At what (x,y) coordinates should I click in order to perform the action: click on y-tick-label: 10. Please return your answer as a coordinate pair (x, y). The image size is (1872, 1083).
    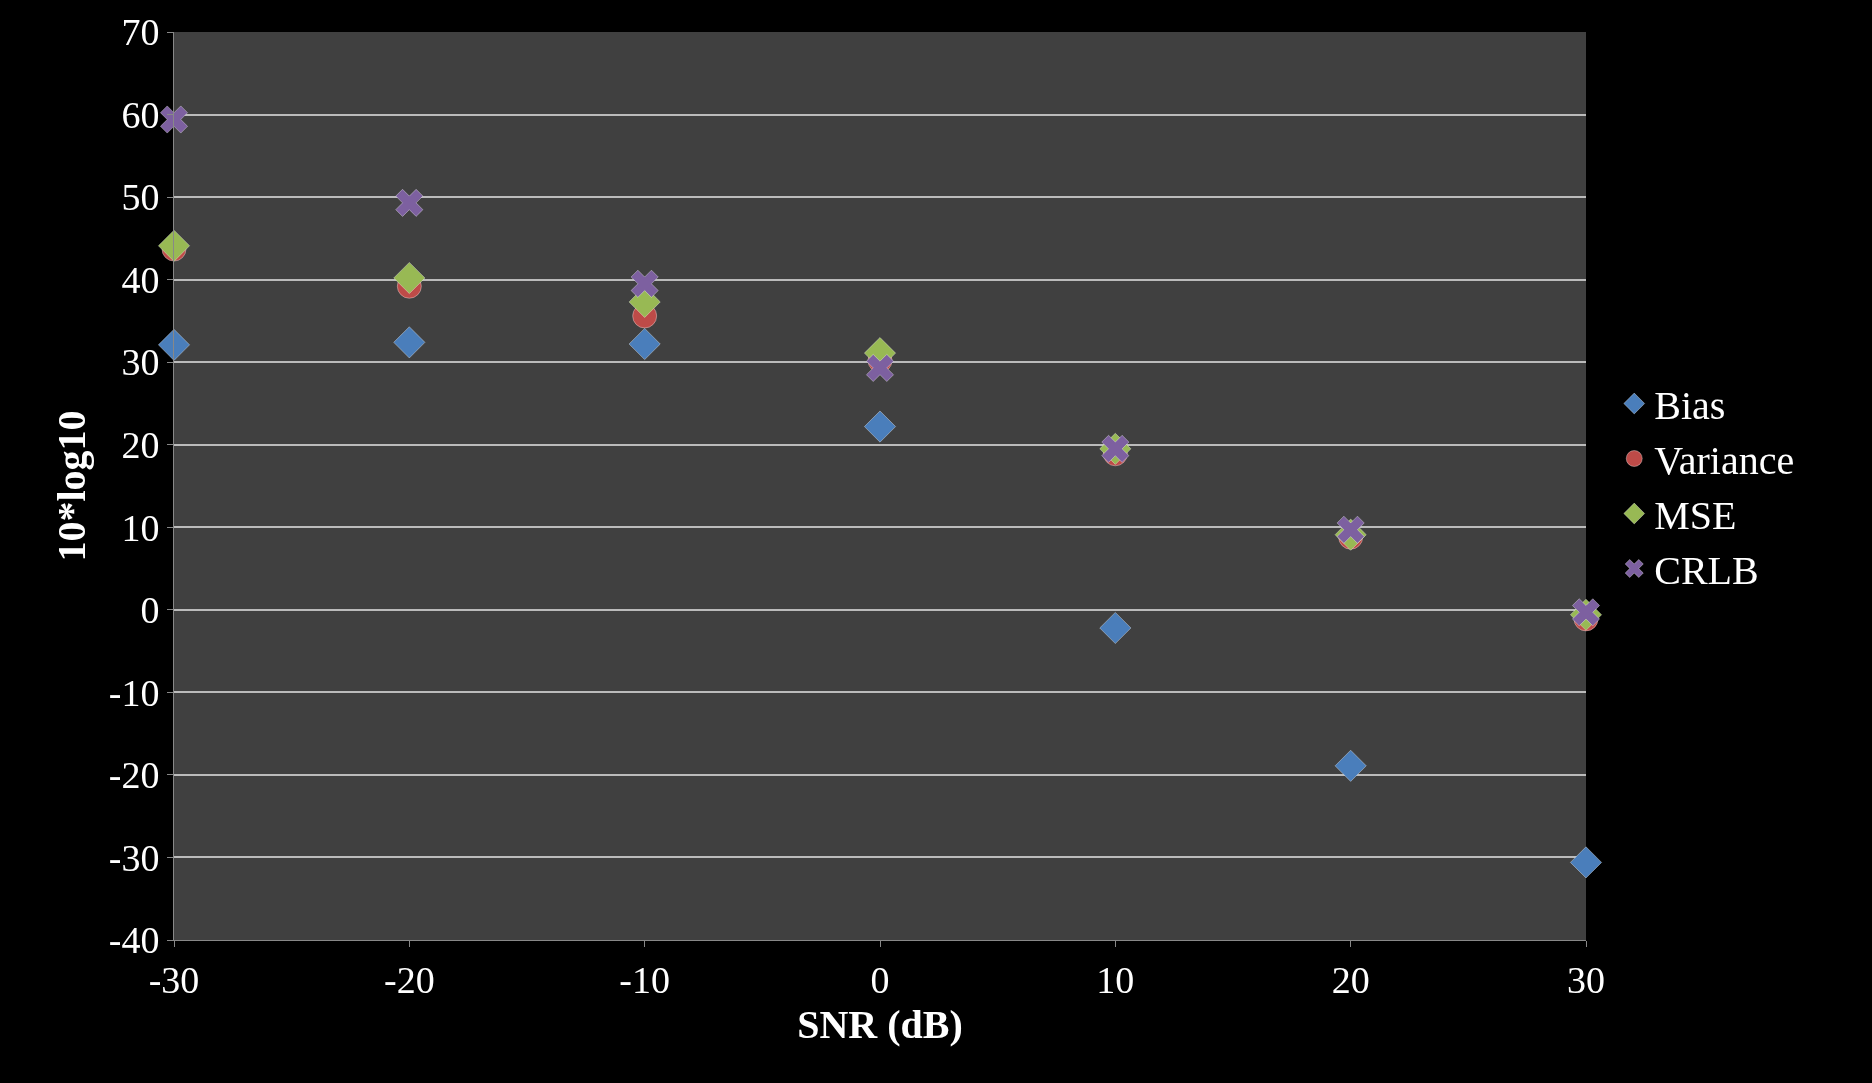
    Looking at the image, I should click on (140, 527).